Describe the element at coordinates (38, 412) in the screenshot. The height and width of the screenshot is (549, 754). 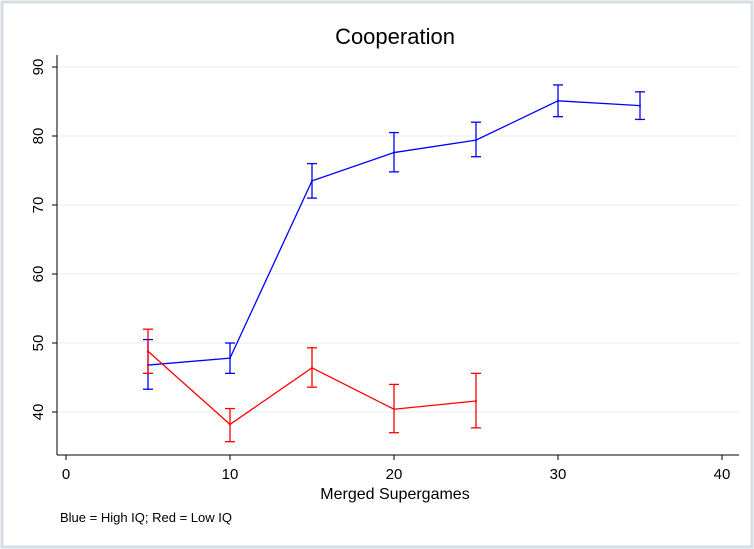
I see `y-tick-label-40: 40` at that location.